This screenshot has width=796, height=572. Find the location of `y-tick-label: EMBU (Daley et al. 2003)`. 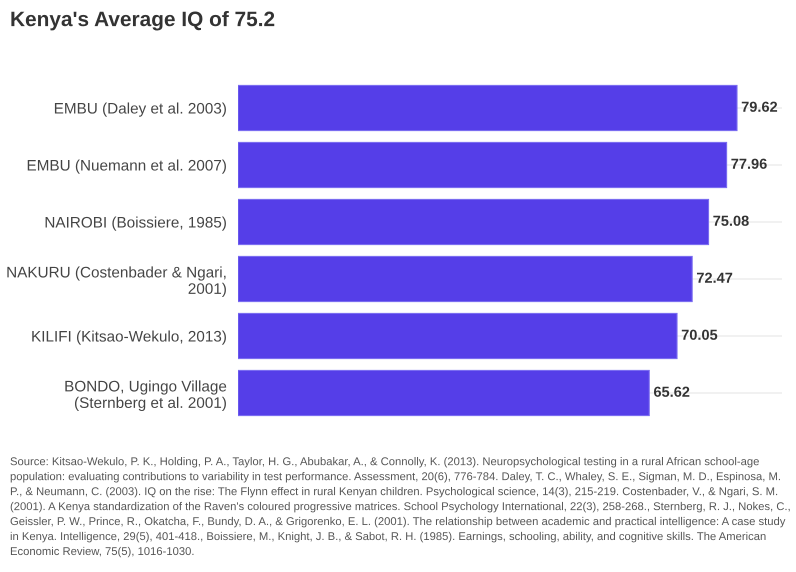

y-tick-label: EMBU (Daley et al. 2003) is located at coordinates (140, 109).